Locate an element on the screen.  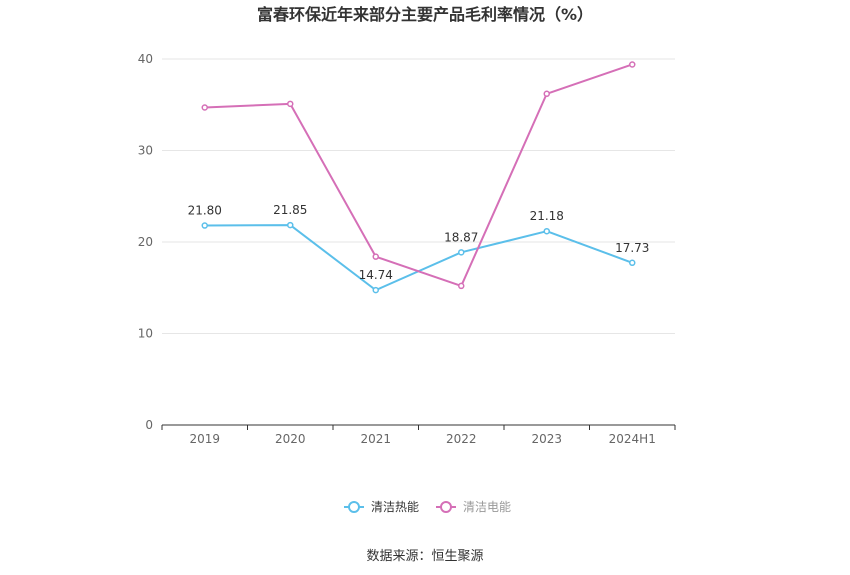
data-label: 17.73 is located at coordinates (632, 248).